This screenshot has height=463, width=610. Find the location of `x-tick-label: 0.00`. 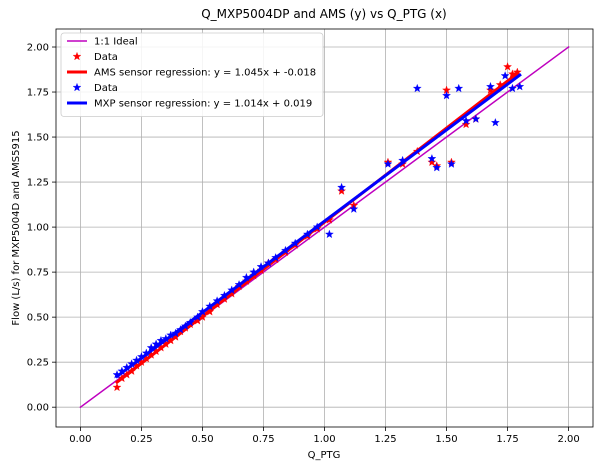

x-tick-label: 0.00 is located at coordinates (80, 439).